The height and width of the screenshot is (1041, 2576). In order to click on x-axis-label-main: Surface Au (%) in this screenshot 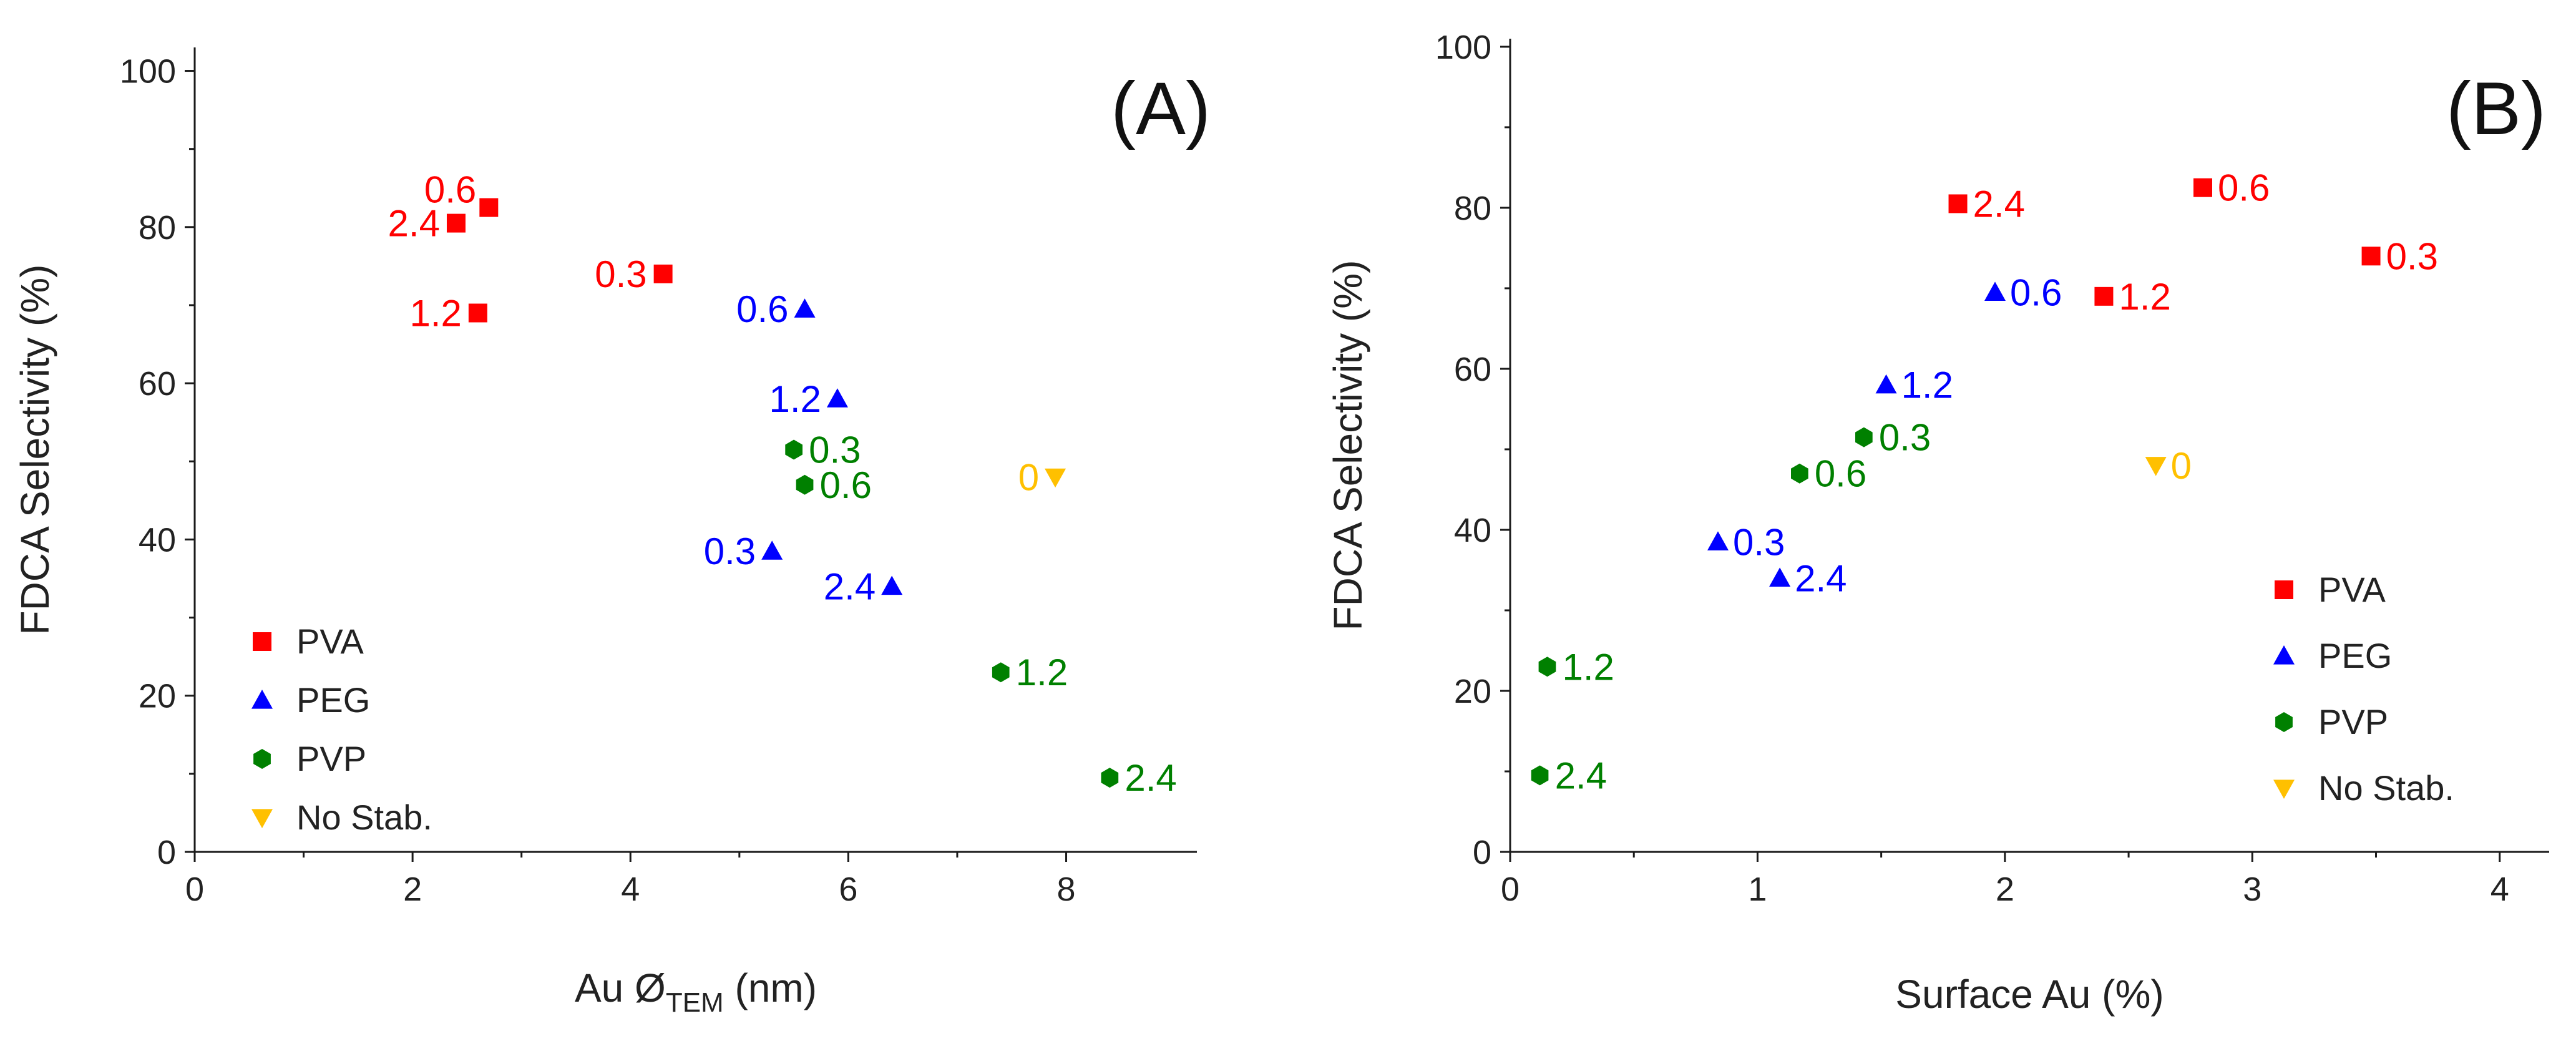, I will do `click(2029, 994)`.